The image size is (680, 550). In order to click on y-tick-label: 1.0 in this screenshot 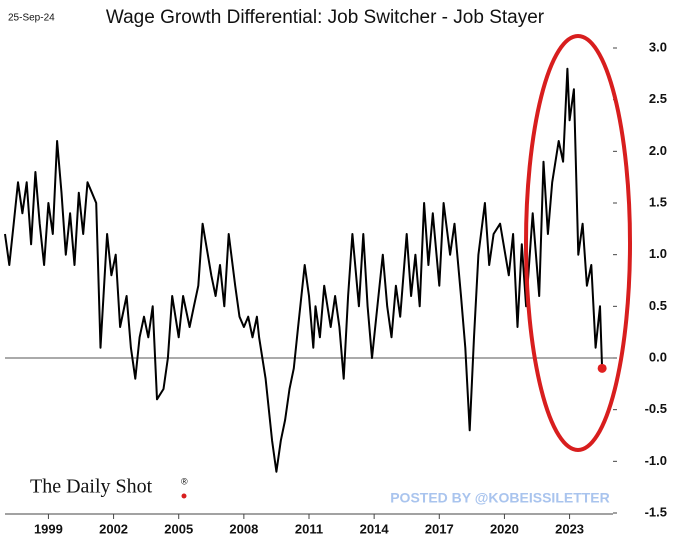, I will do `click(658, 253)`.